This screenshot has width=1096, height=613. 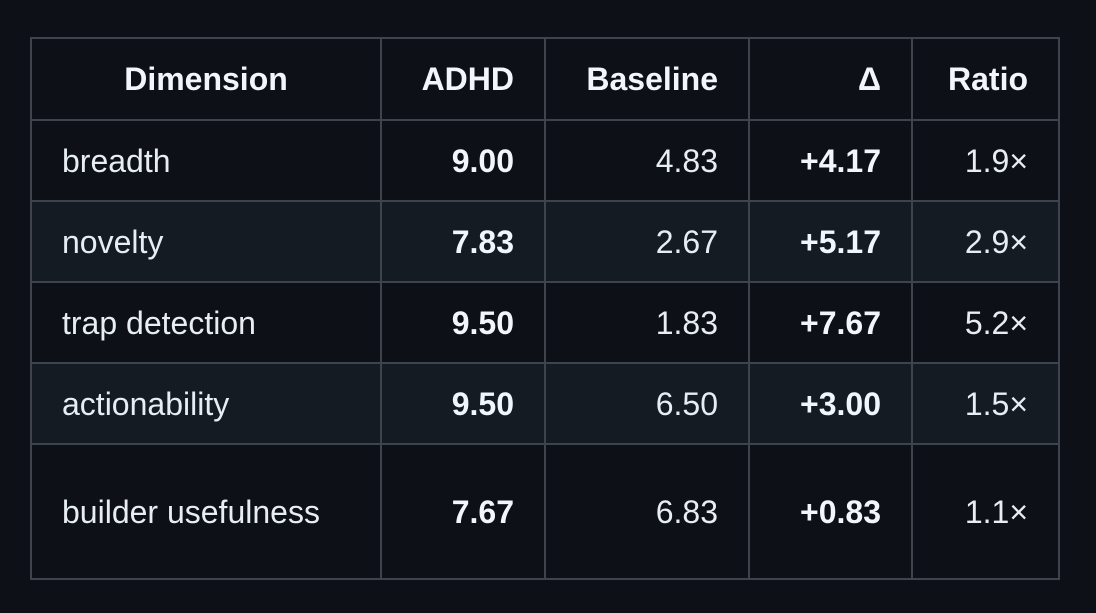 I want to click on cell-ratio: 2.9×, so click(x=985, y=241).